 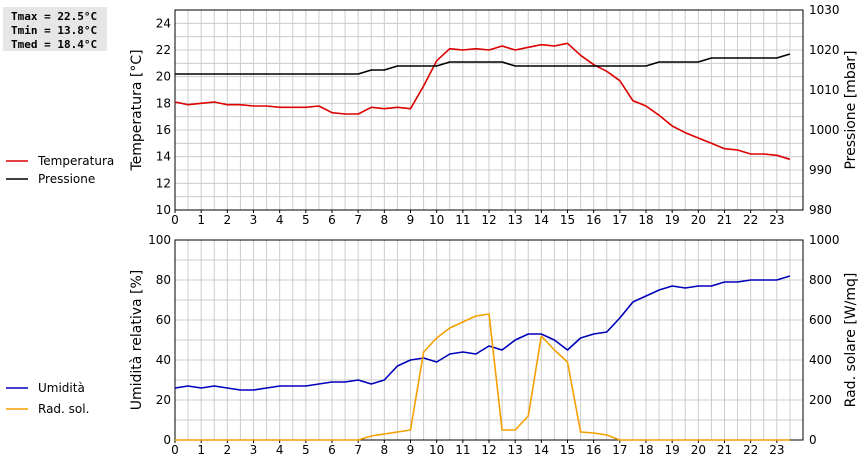 What do you see at coordinates (750, 450) in the screenshot?
I see `bottom-x-tick-label: 22` at bounding box center [750, 450].